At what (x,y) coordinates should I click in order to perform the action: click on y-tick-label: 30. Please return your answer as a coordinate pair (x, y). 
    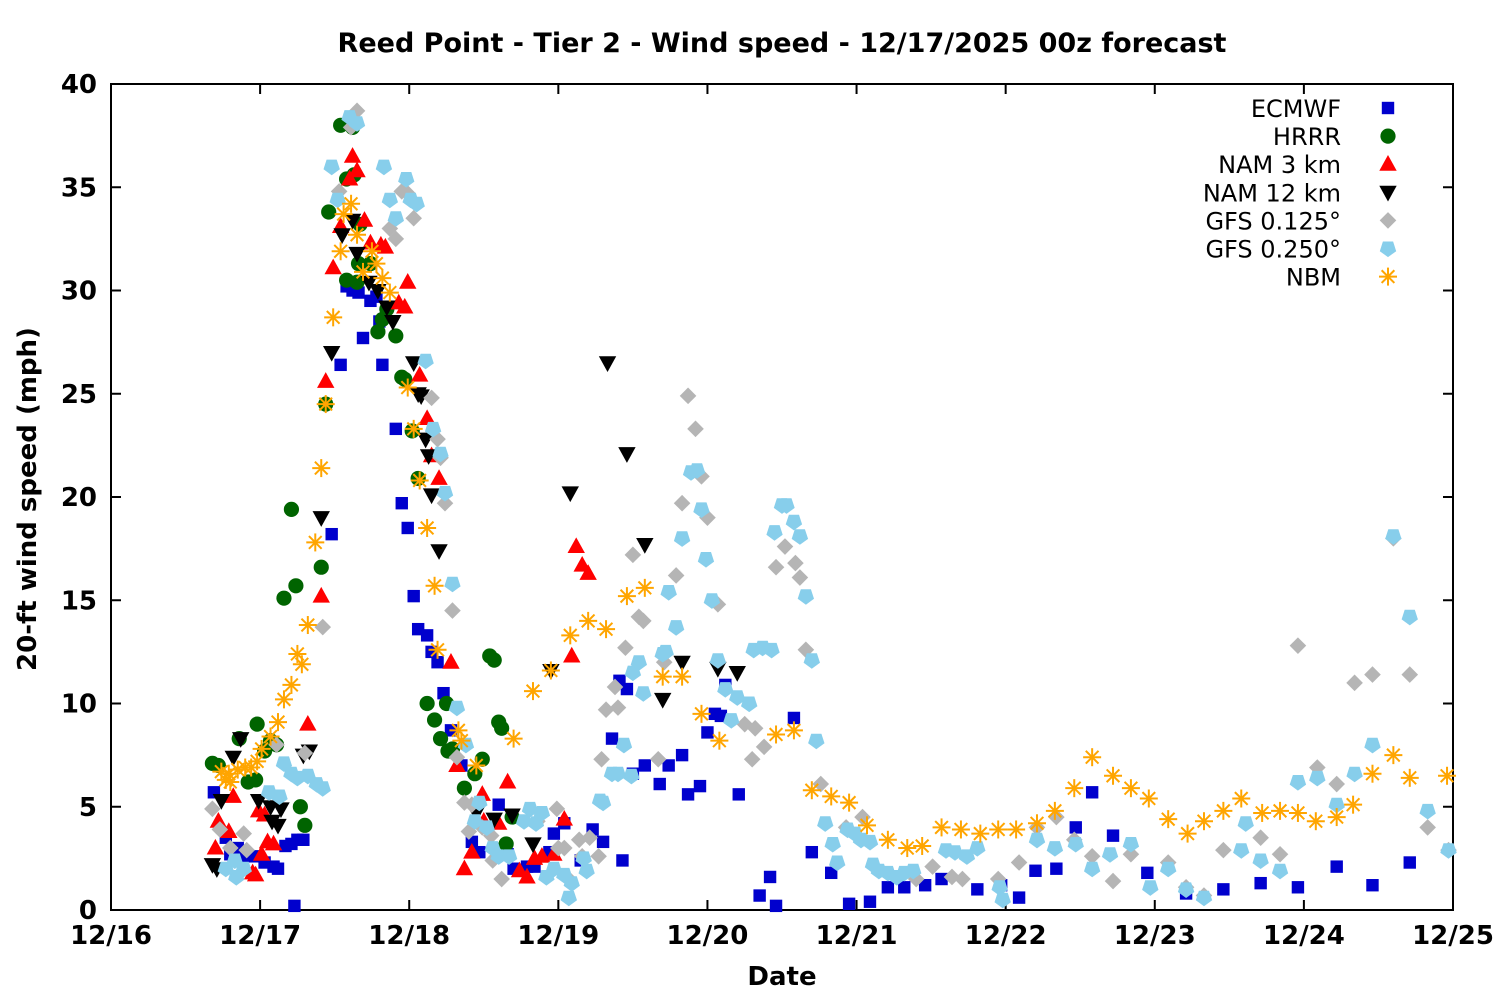
    Looking at the image, I should click on (79, 292).